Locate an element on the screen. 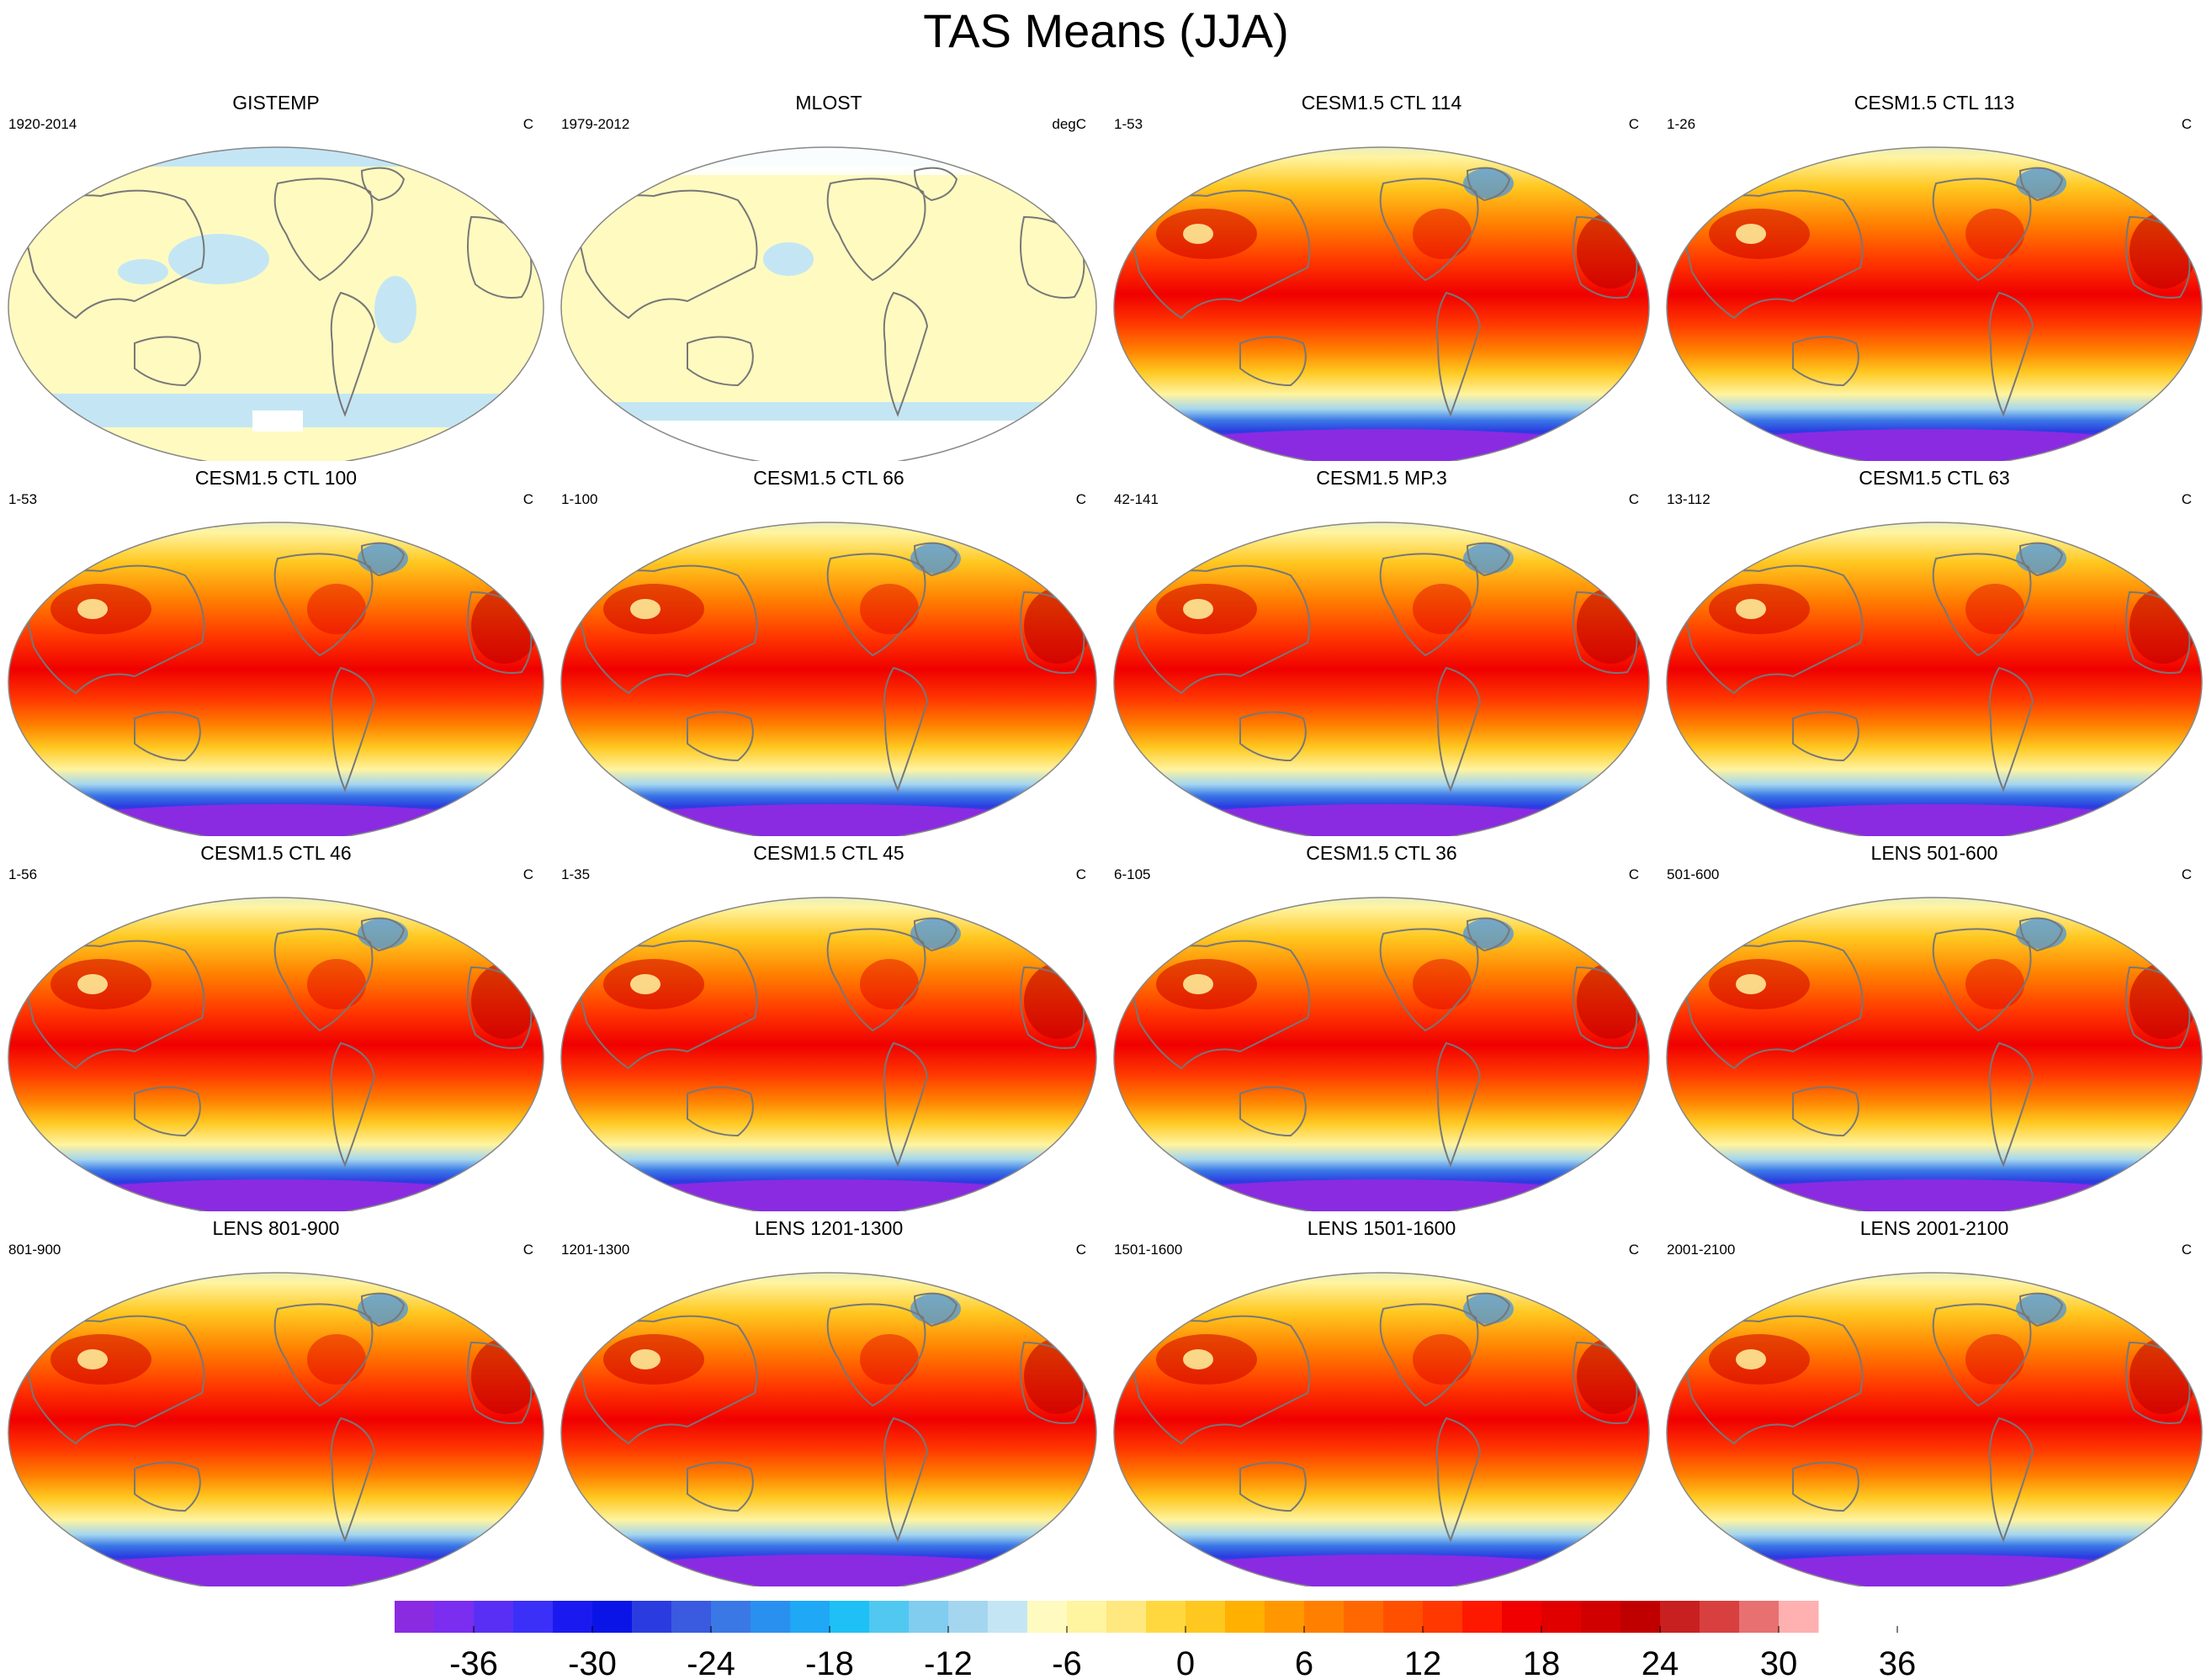 The height and width of the screenshot is (1679, 2212). panel-period: 801-900 is located at coordinates (34, 1250).